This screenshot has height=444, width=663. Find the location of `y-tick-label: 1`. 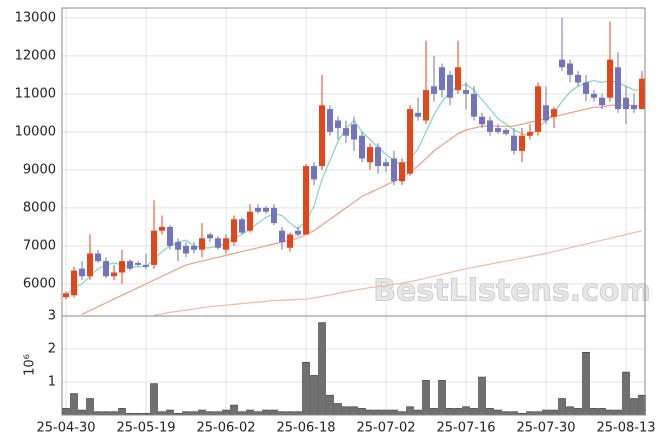

y-tick-label: 1 is located at coordinates (52, 382).